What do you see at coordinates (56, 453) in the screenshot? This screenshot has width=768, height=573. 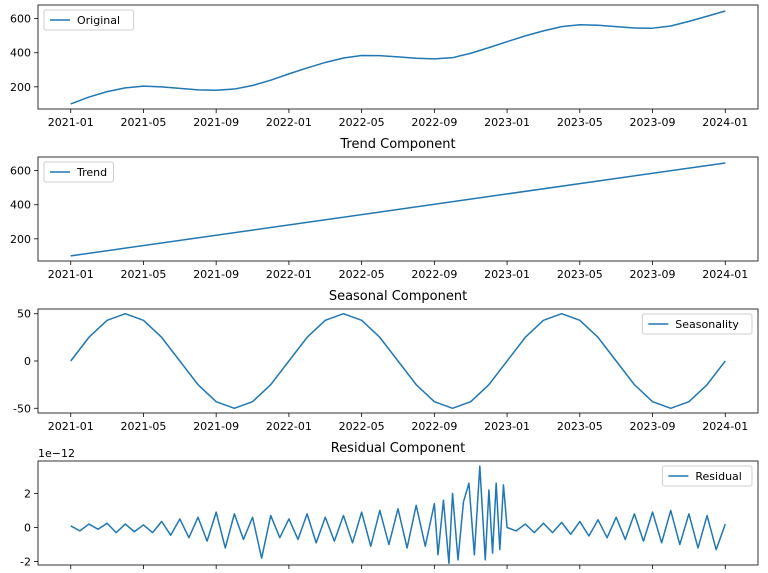 I see `y-scale-label: 1e−12` at bounding box center [56, 453].